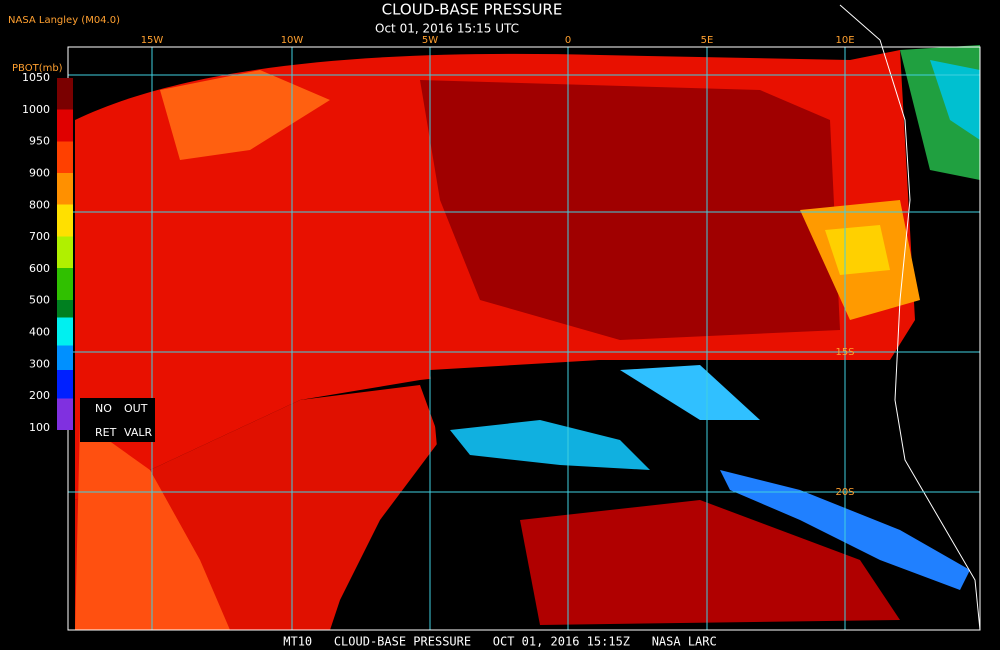 This screenshot has width=1000, height=650. Describe the element at coordinates (152, 40) in the screenshot. I see `longitude-label: 15W` at that location.